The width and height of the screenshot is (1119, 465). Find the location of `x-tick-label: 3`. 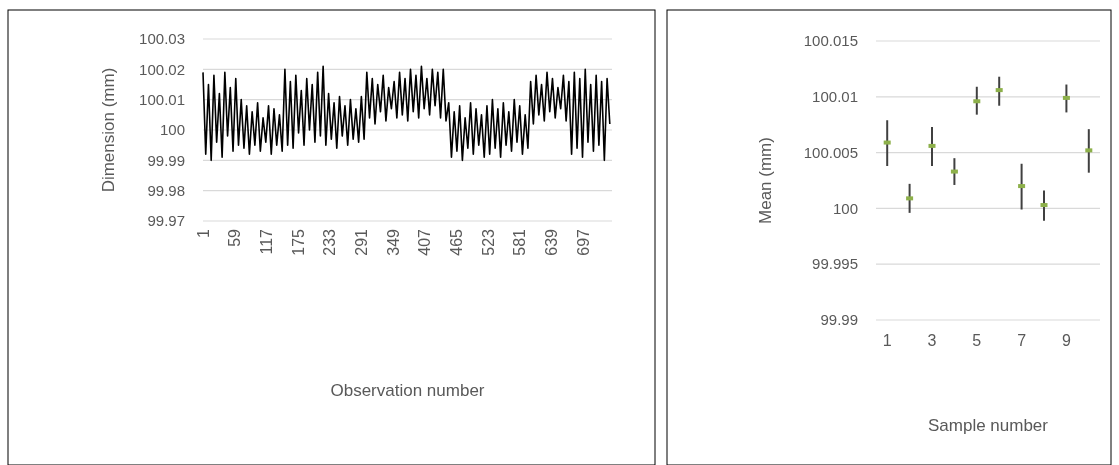

x-tick-label: 3 is located at coordinates (932, 340).